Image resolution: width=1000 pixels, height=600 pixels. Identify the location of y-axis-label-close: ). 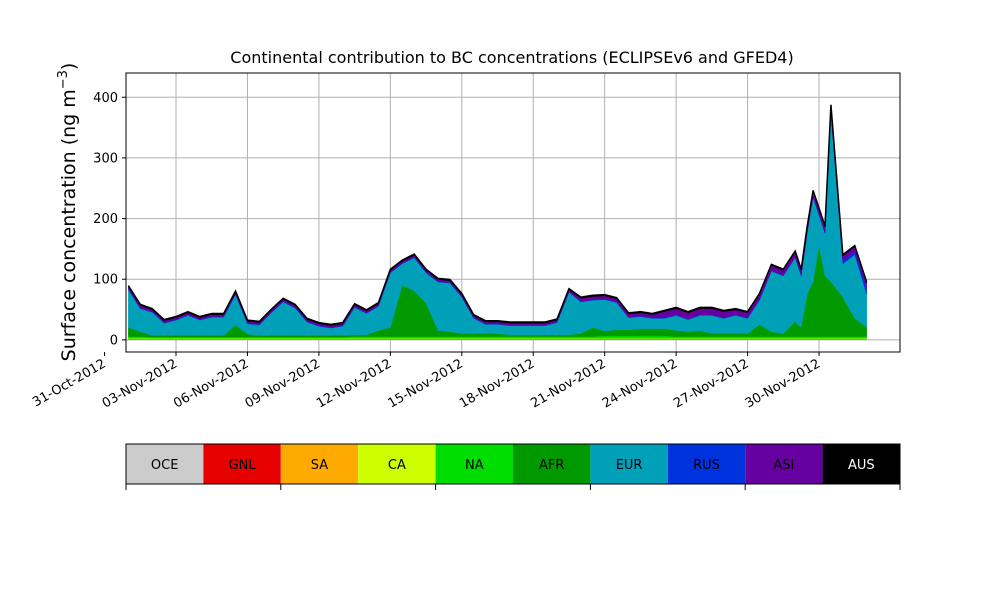
(69, 66).